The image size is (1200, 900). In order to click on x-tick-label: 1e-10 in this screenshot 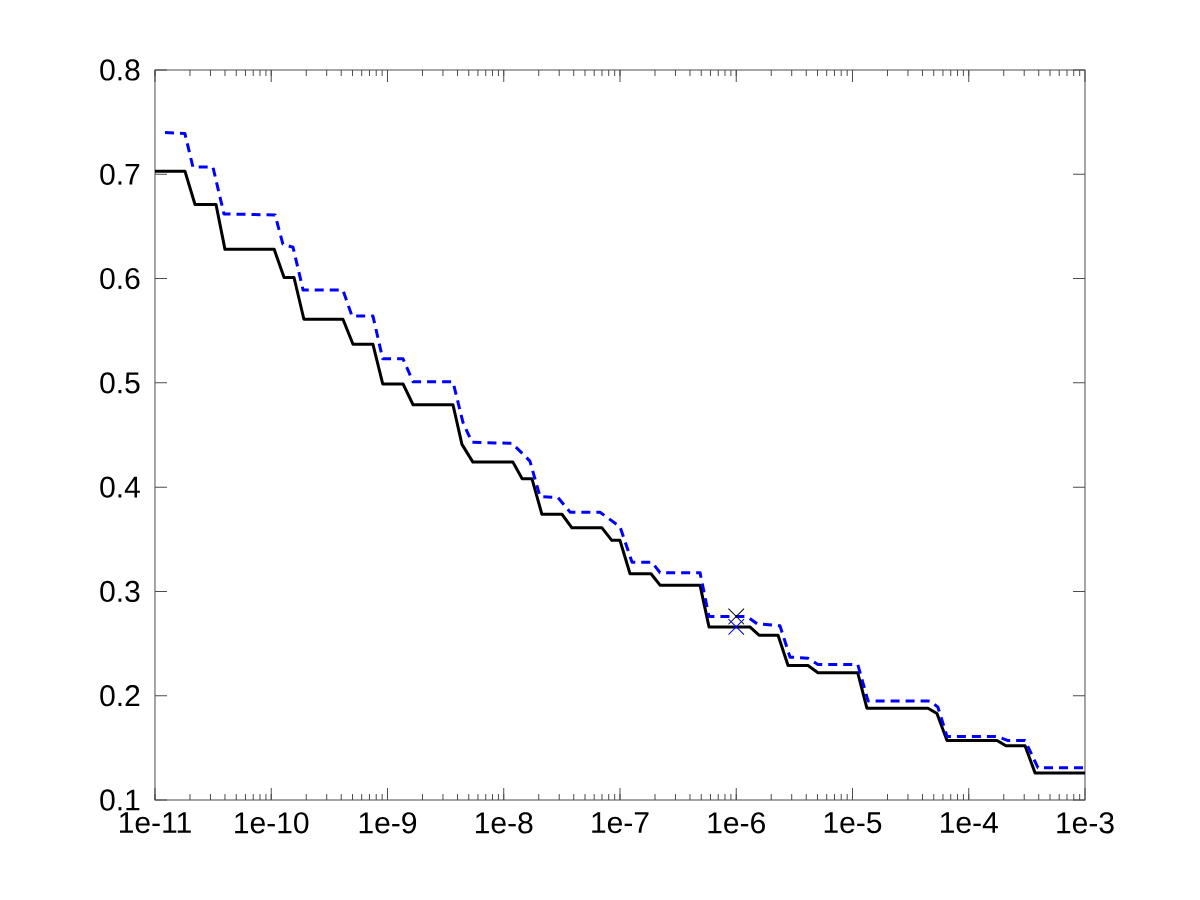, I will do `click(272, 823)`.